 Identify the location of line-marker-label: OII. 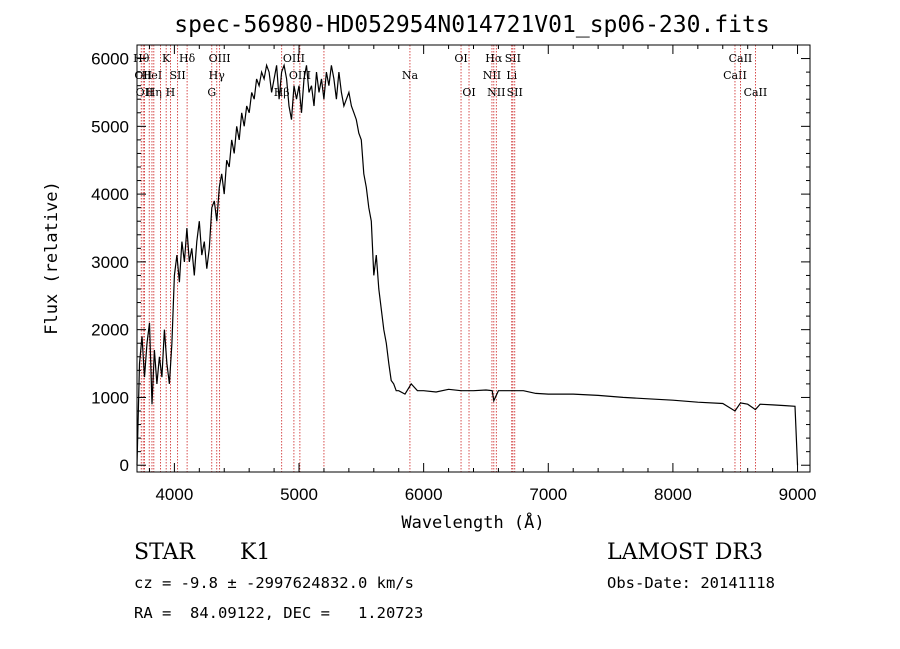
(145, 92).